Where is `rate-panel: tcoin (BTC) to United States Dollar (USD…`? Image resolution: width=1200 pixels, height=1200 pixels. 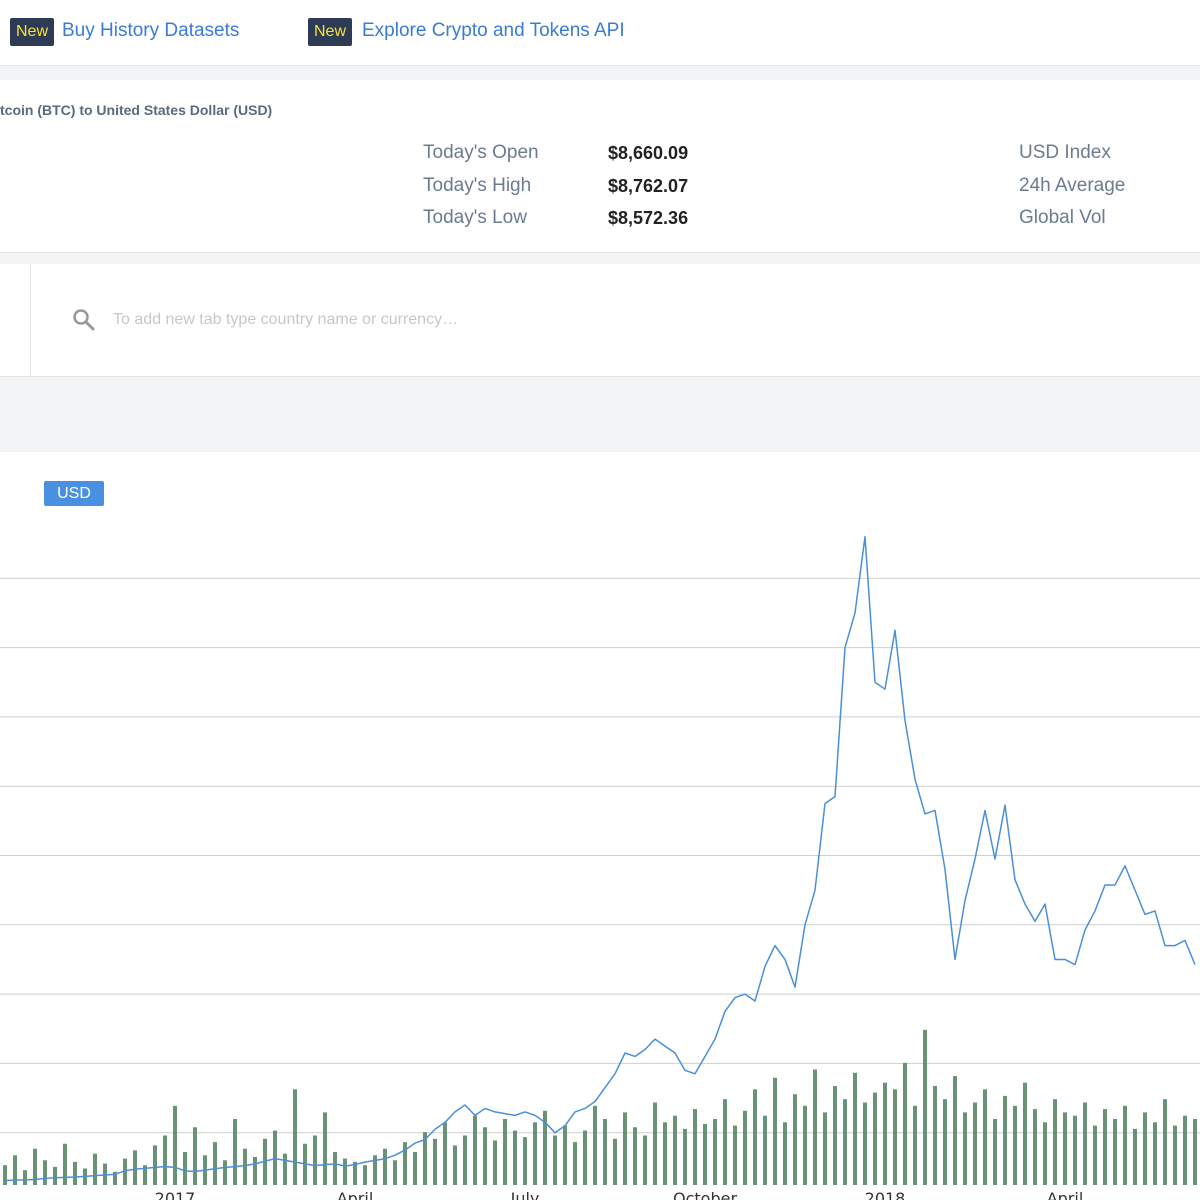
rate-panel: tcoin (BTC) to United States Dollar (USD… is located at coordinates (600, 166).